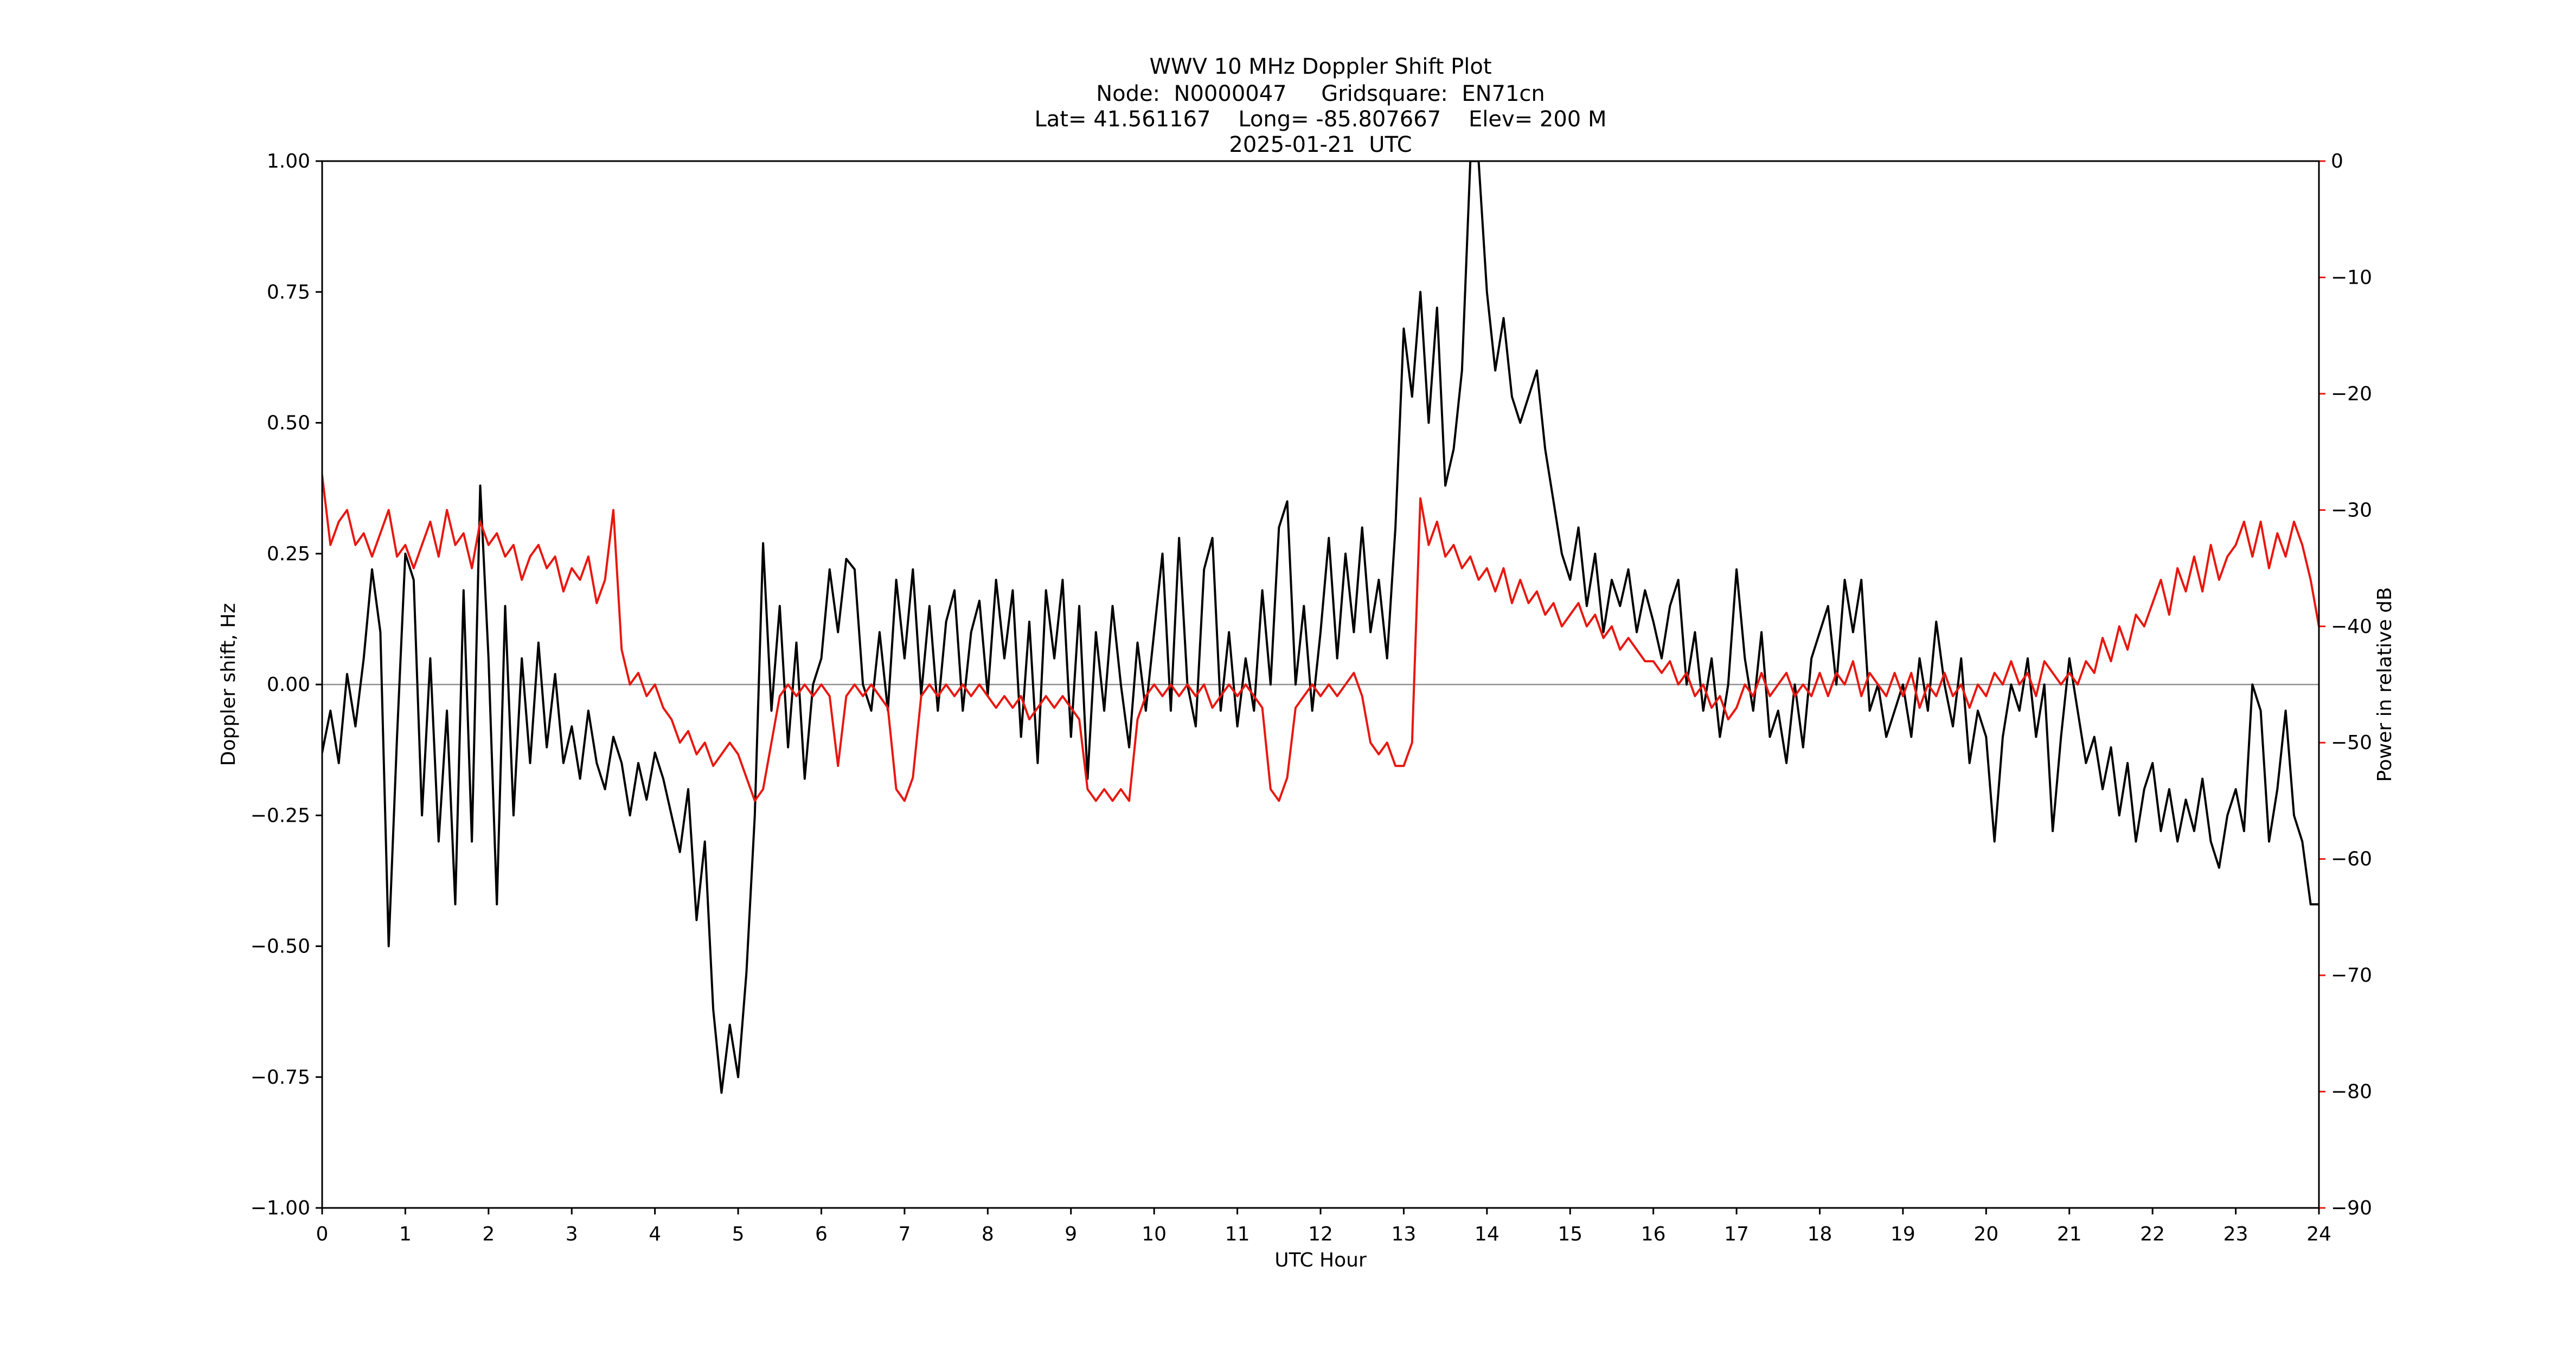 The image size is (2576, 1356). Describe the element at coordinates (2351, 743) in the screenshot. I see `y-right-tick-label: −50` at that location.